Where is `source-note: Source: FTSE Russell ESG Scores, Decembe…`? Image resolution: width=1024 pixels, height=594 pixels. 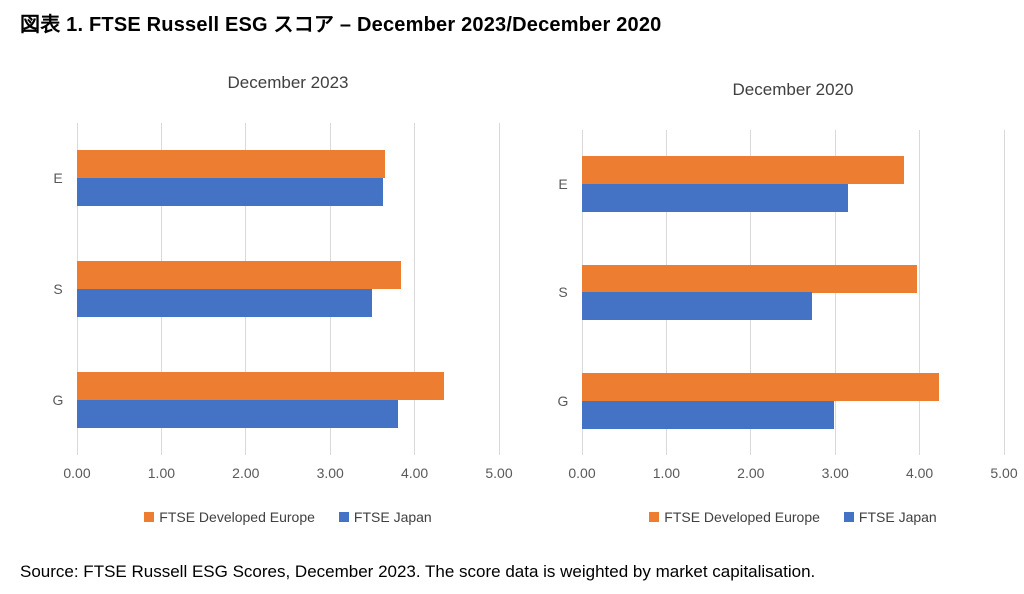 source-note: Source: FTSE Russell ESG Scores, Decembe… is located at coordinates (418, 571).